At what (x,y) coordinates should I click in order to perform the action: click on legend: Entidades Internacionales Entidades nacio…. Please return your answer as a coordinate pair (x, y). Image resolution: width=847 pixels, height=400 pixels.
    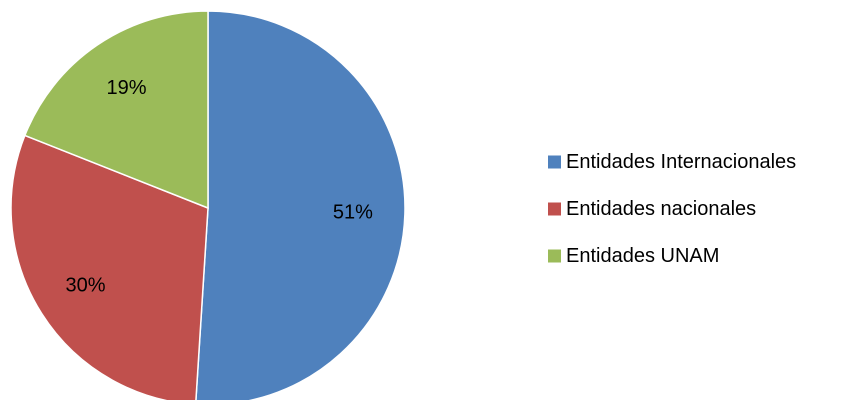
    Looking at the image, I should click on (672, 209).